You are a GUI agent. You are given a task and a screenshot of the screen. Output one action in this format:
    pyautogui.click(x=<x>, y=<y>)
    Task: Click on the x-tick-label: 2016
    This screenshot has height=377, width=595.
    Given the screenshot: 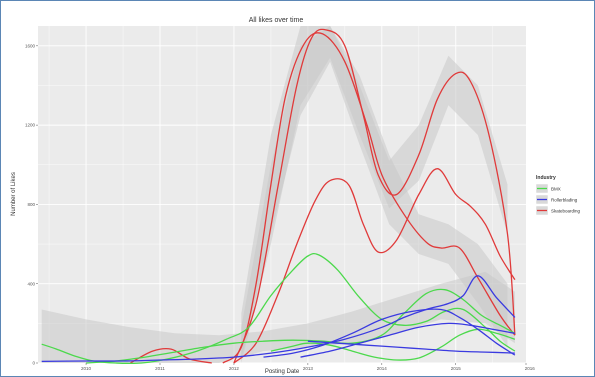 What is the action you would take?
    pyautogui.click(x=530, y=368)
    